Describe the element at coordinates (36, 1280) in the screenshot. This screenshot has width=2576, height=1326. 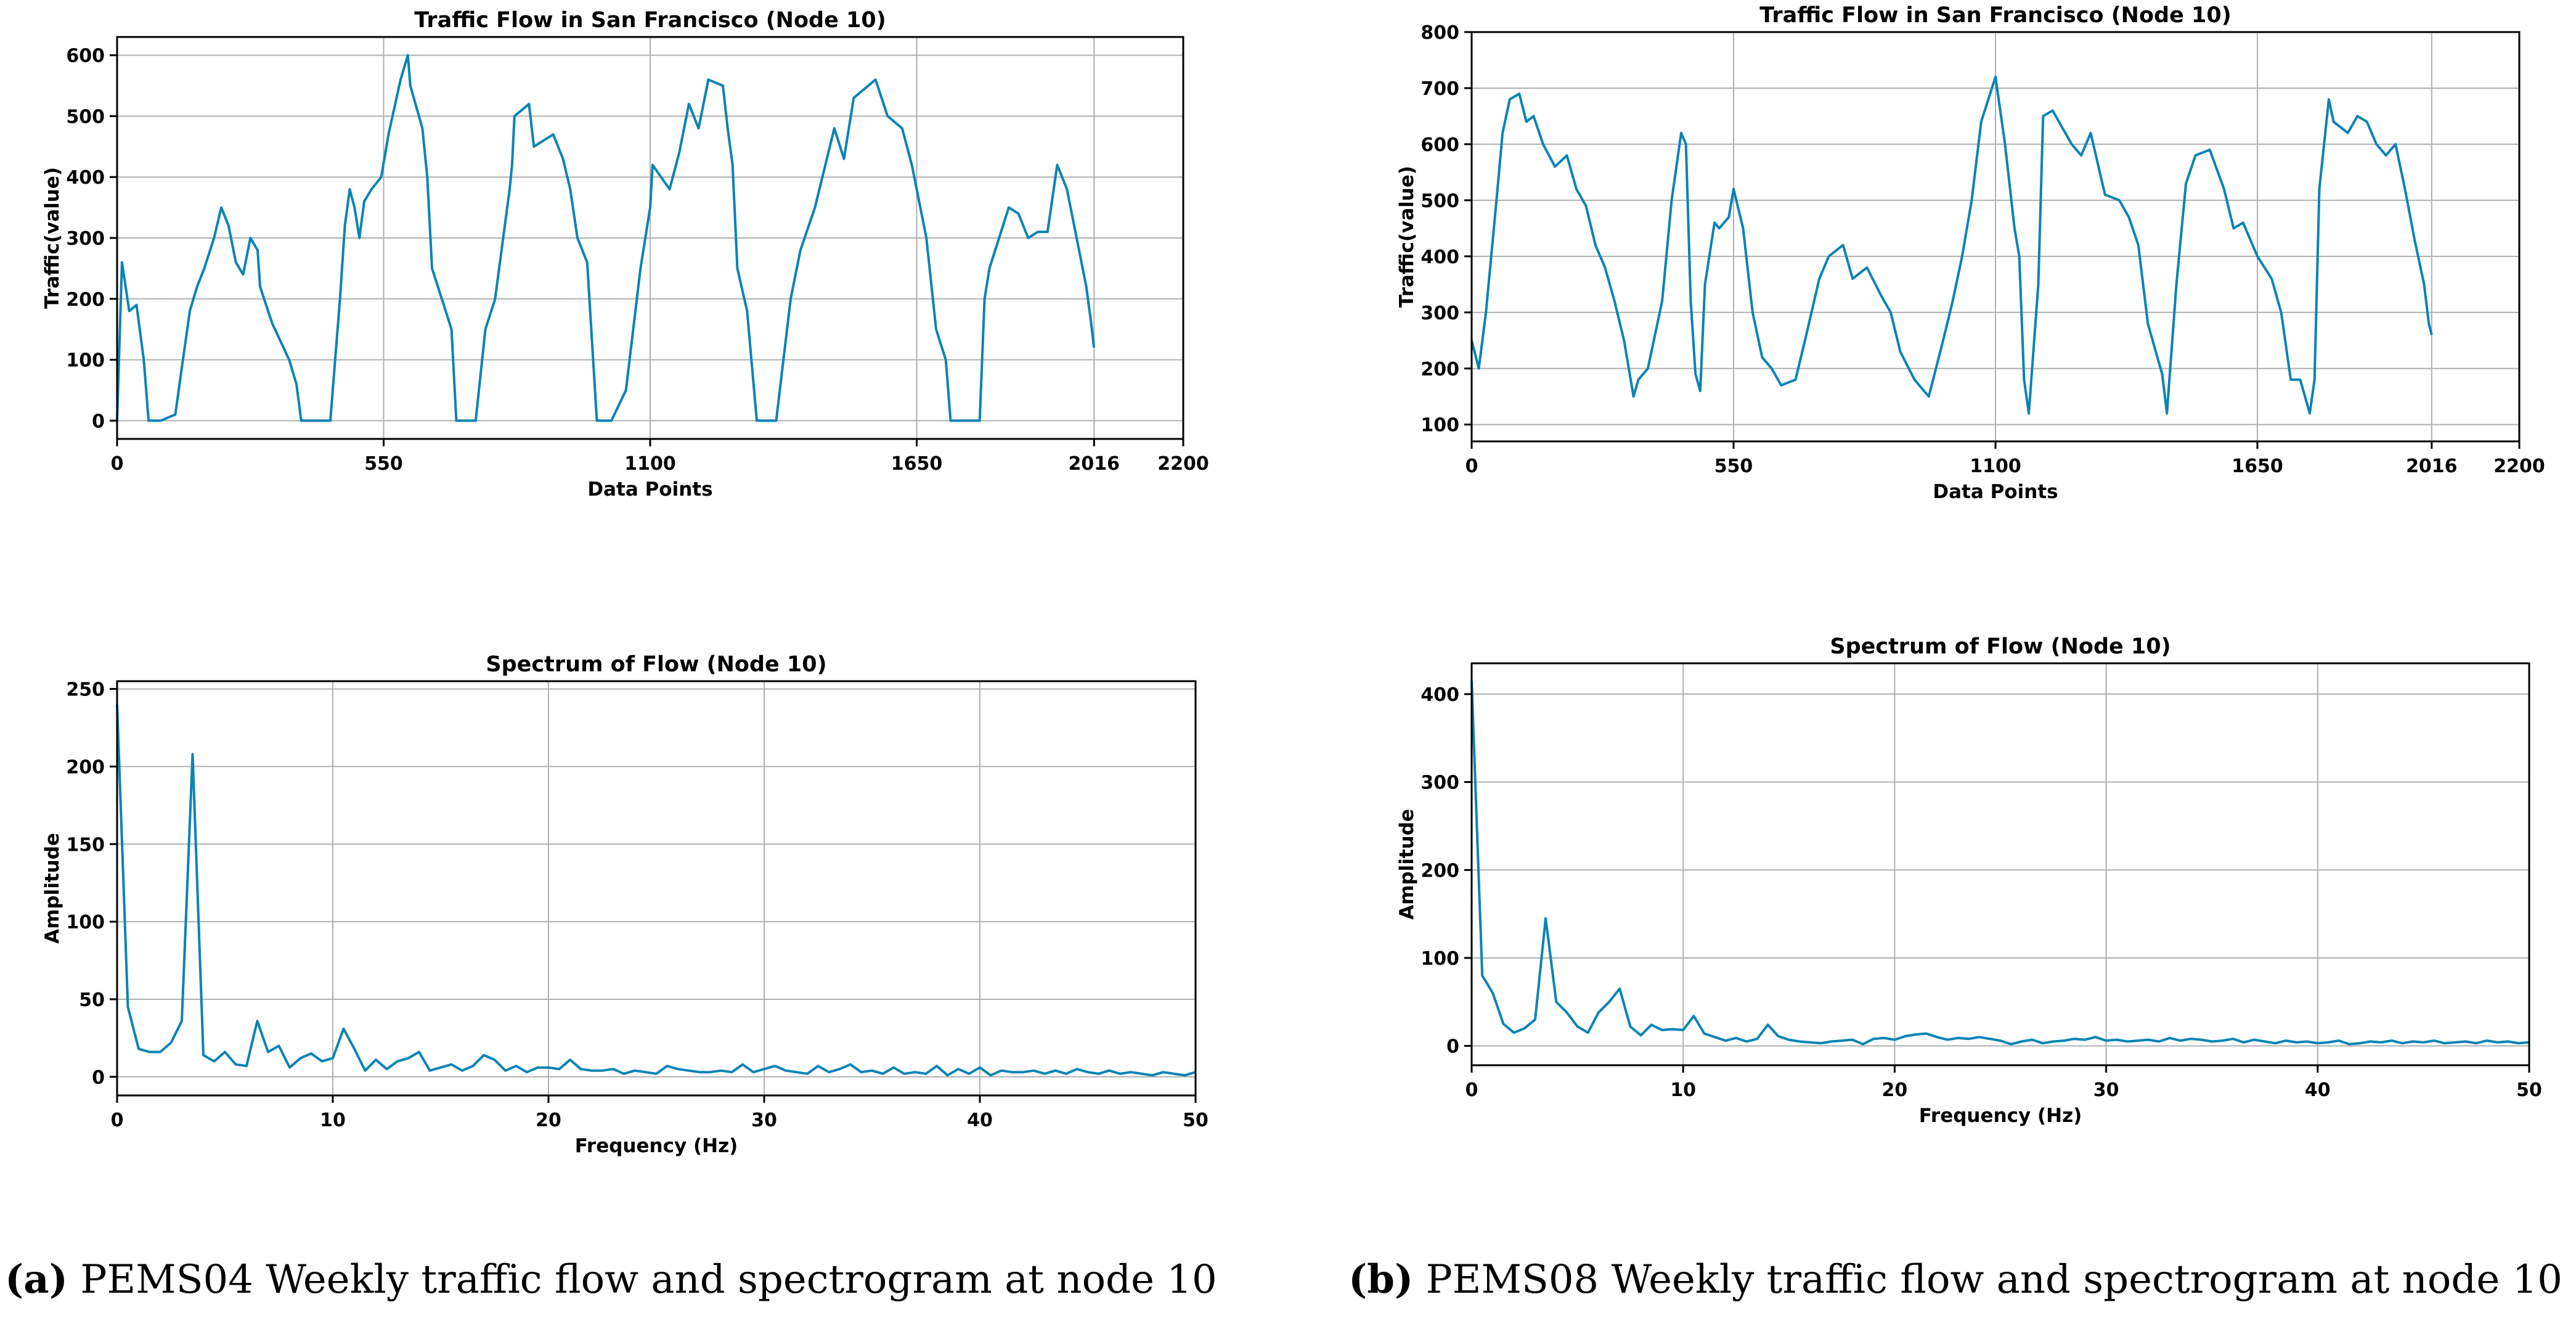
I see `caption-a-label: (a)` at that location.